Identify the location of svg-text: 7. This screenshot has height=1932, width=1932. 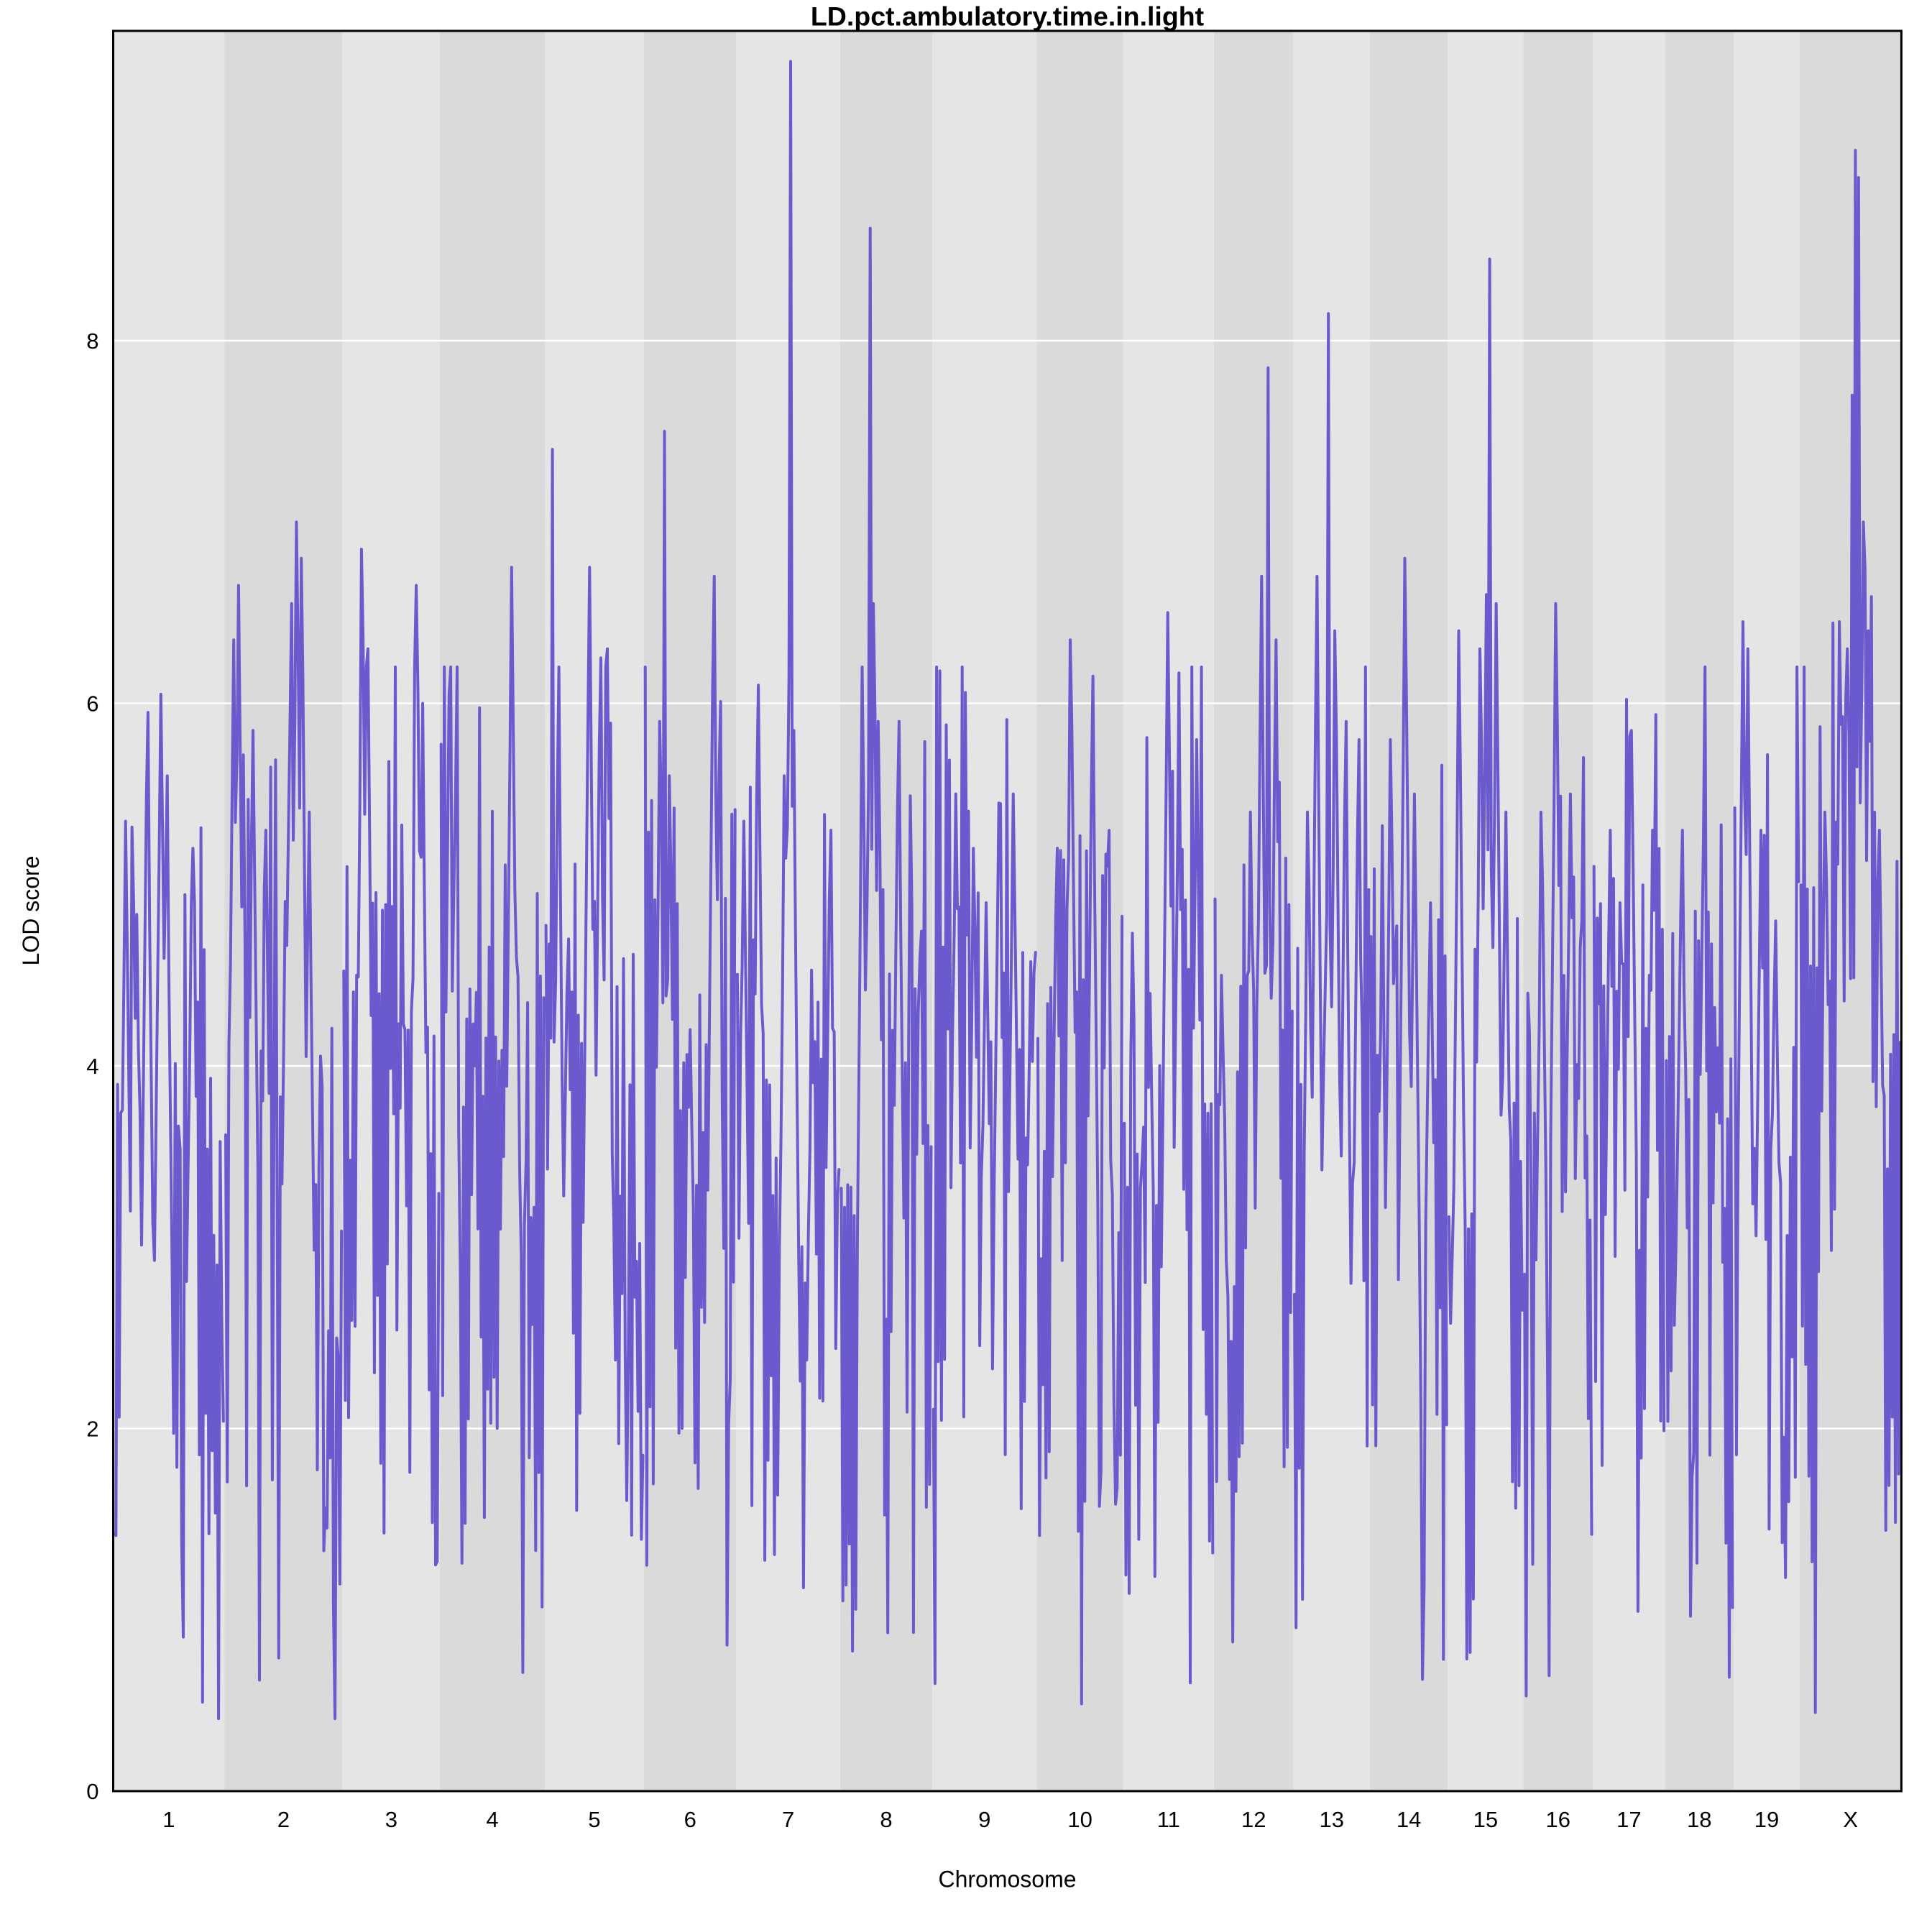
(788, 1819).